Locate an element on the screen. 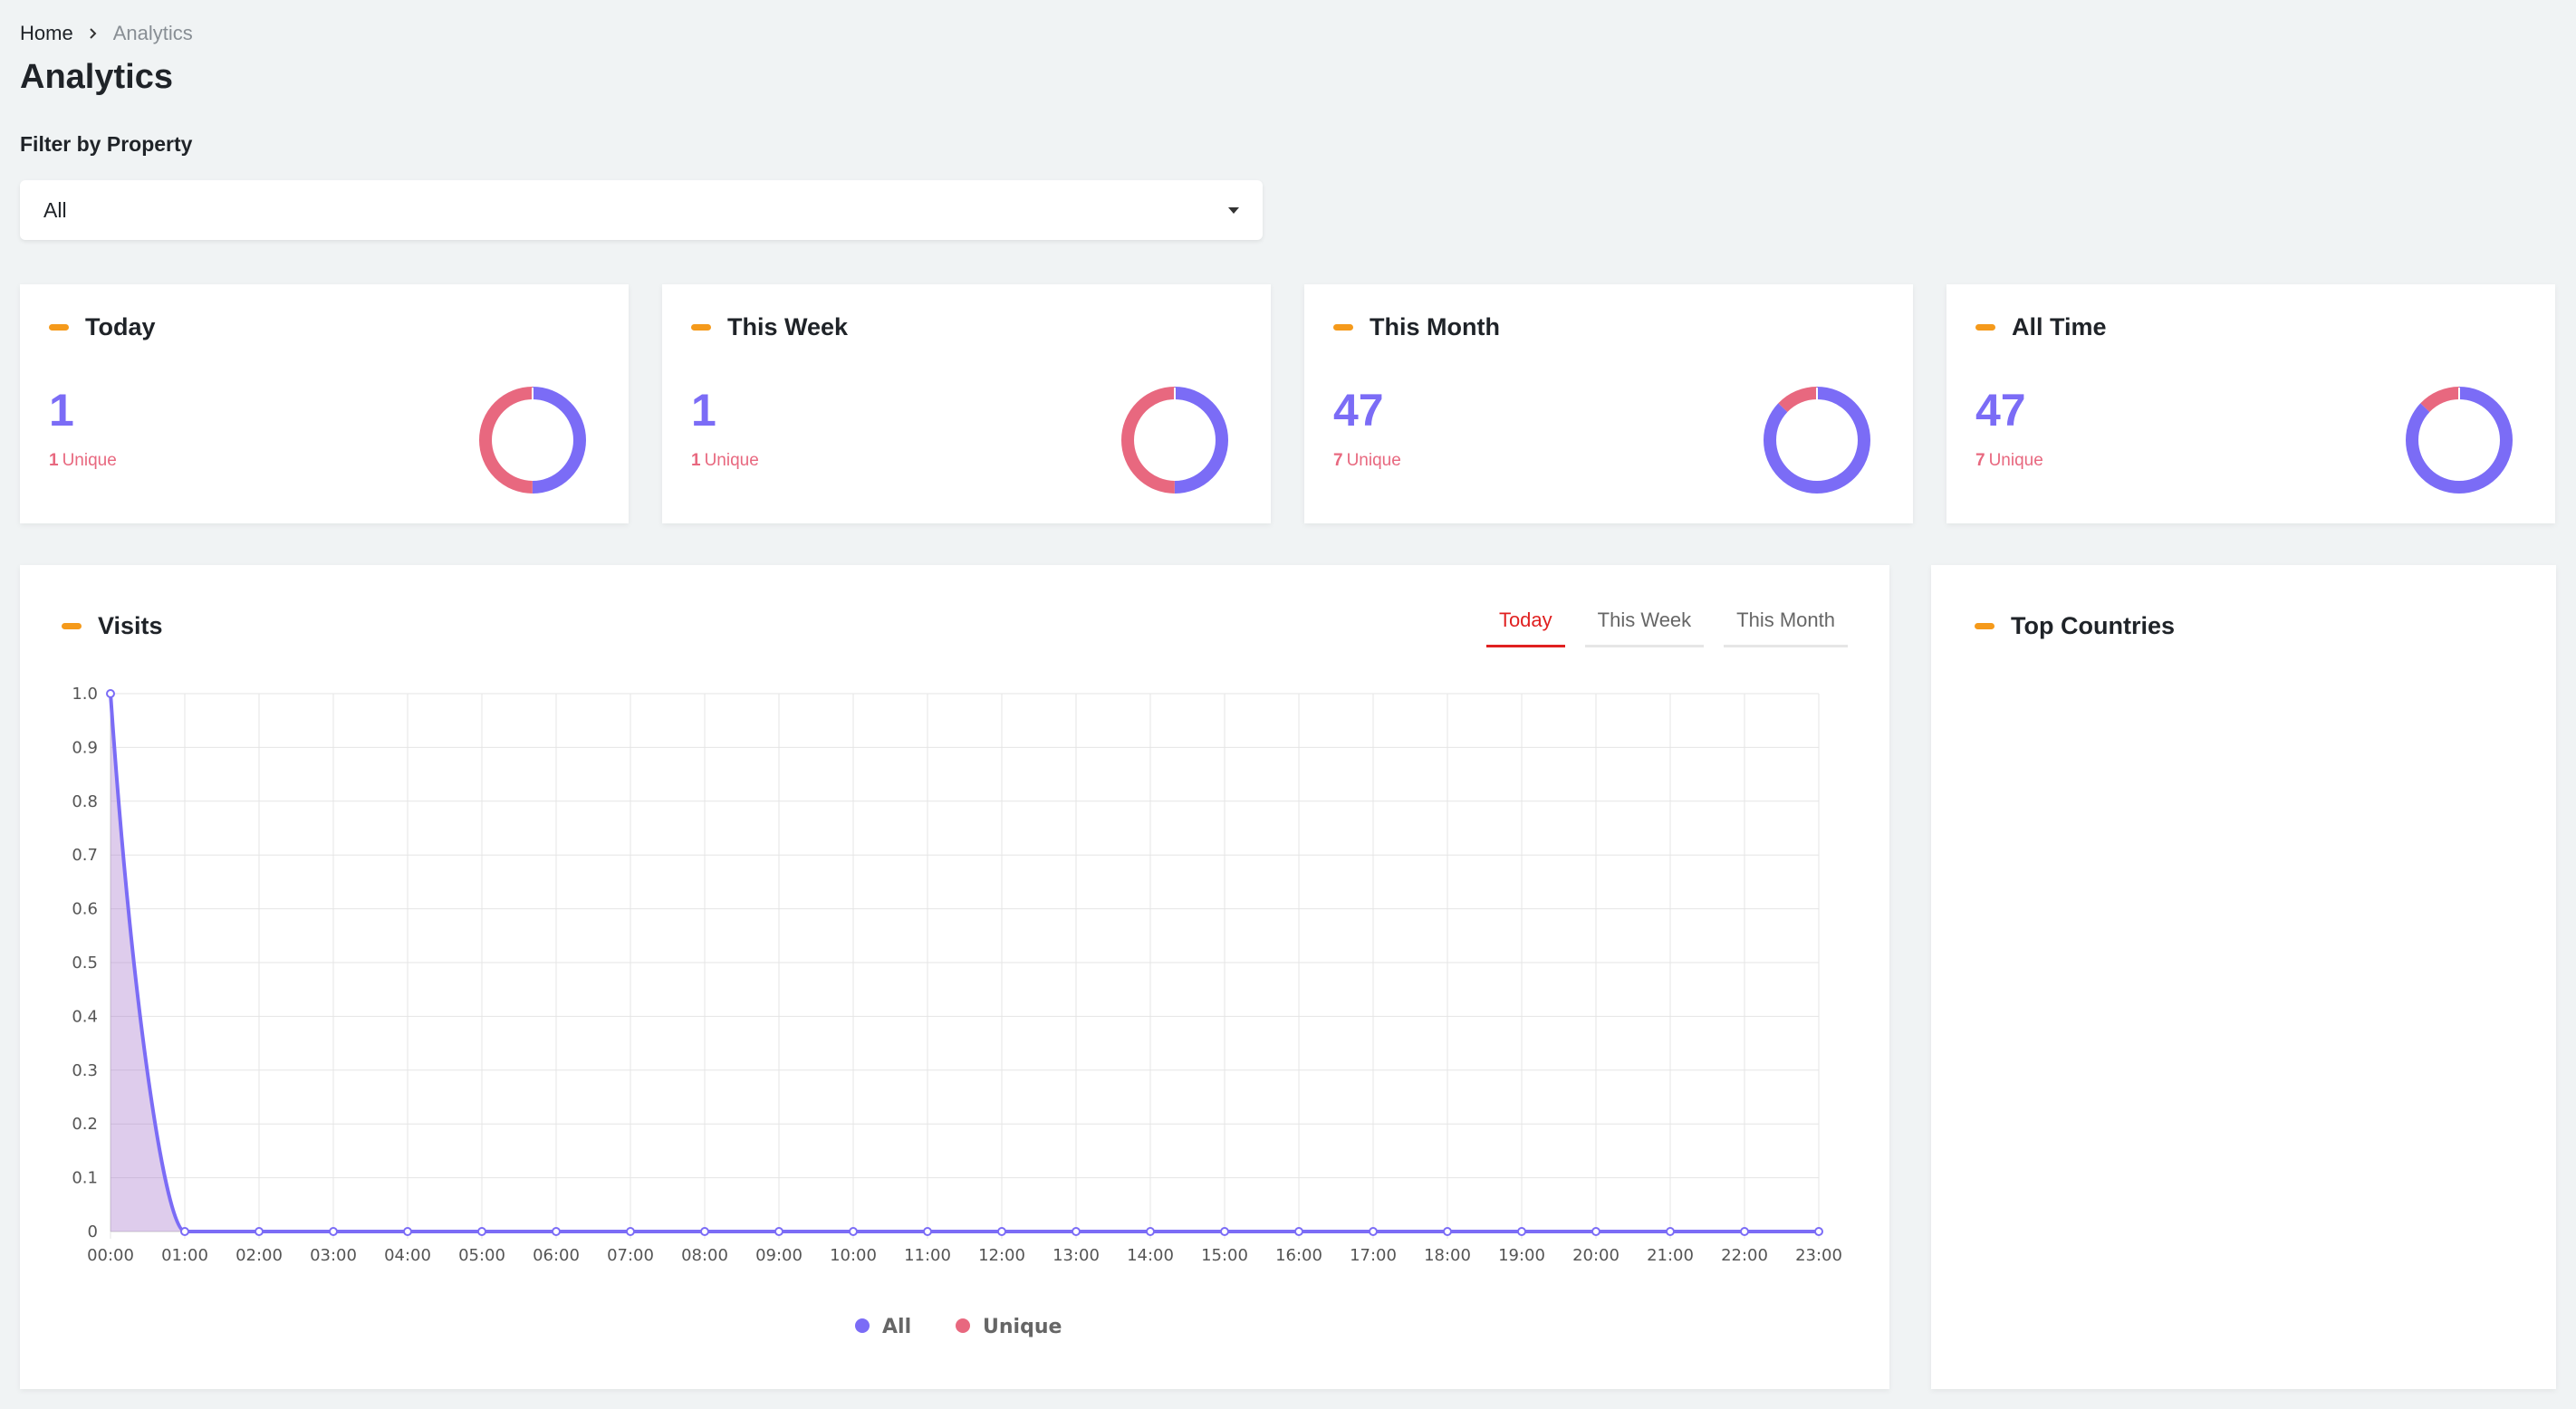  x-tick-label: 22:00 is located at coordinates (1744, 1255).